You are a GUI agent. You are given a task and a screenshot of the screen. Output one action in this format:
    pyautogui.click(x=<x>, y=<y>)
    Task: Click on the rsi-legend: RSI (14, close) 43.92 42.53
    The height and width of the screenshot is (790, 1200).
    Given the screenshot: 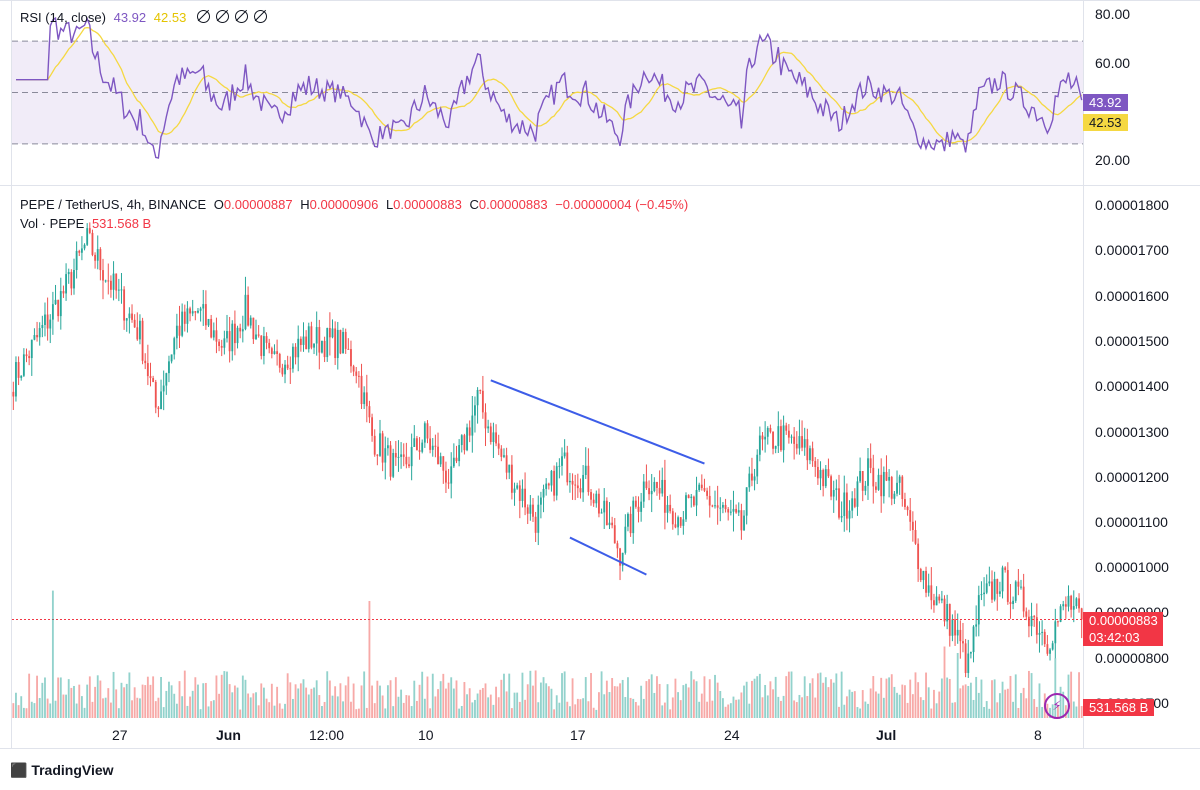 What is the action you would take?
    pyautogui.click(x=145, y=17)
    